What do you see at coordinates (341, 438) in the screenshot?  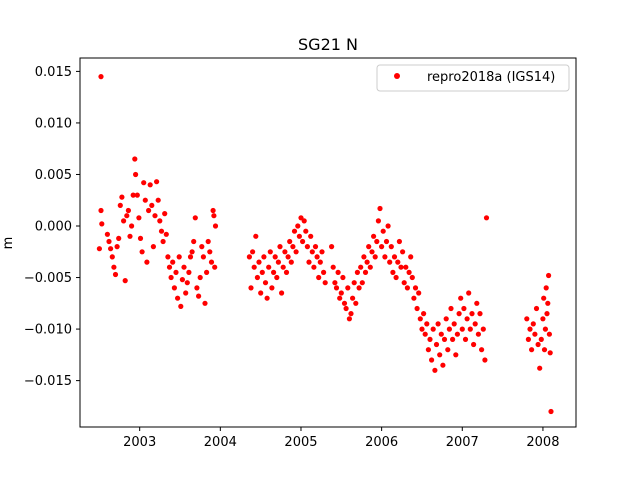 I see `x-axis: 2003 2004 2005 2006 2007 2008` at bounding box center [341, 438].